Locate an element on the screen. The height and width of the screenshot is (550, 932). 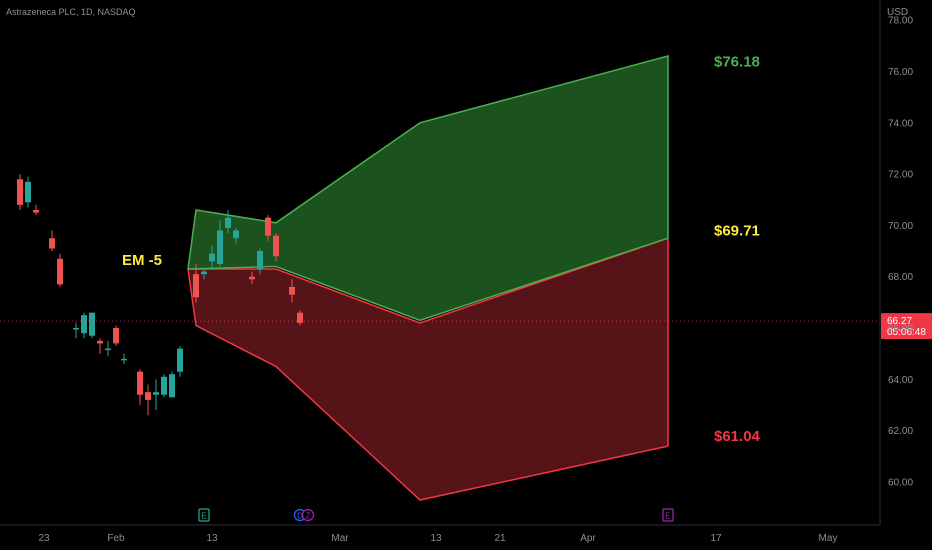
lower-range-top-line is located at coordinates (428, 280).